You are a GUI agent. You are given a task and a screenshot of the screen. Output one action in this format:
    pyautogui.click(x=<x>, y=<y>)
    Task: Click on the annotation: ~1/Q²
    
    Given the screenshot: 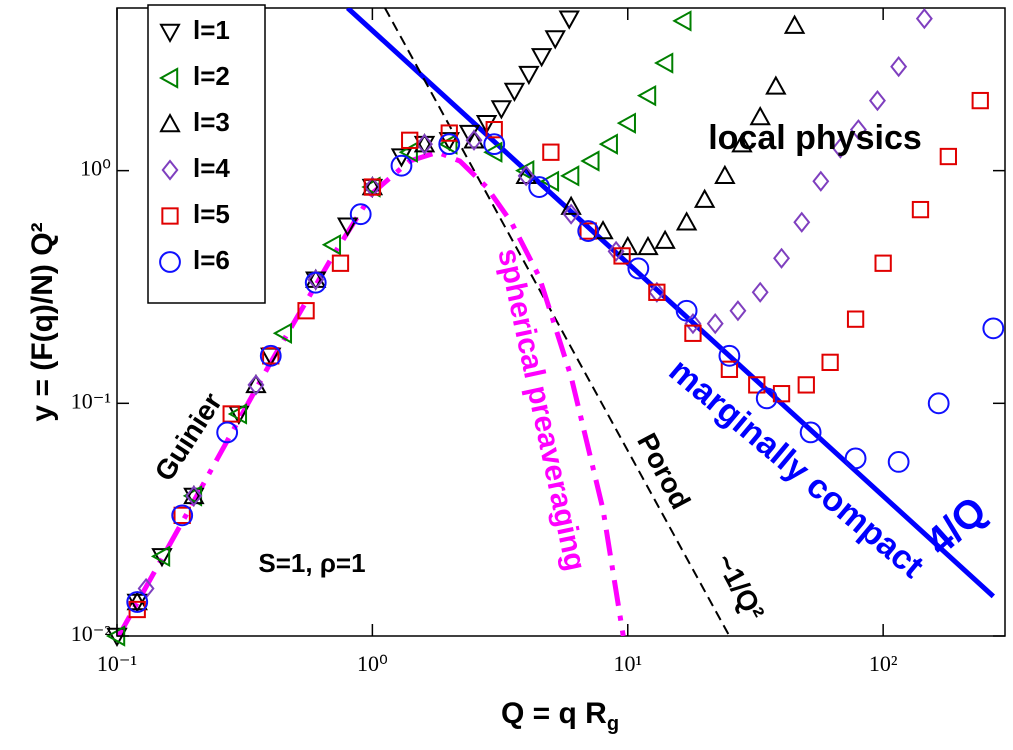 What is the action you would take?
    pyautogui.click(x=740, y=586)
    